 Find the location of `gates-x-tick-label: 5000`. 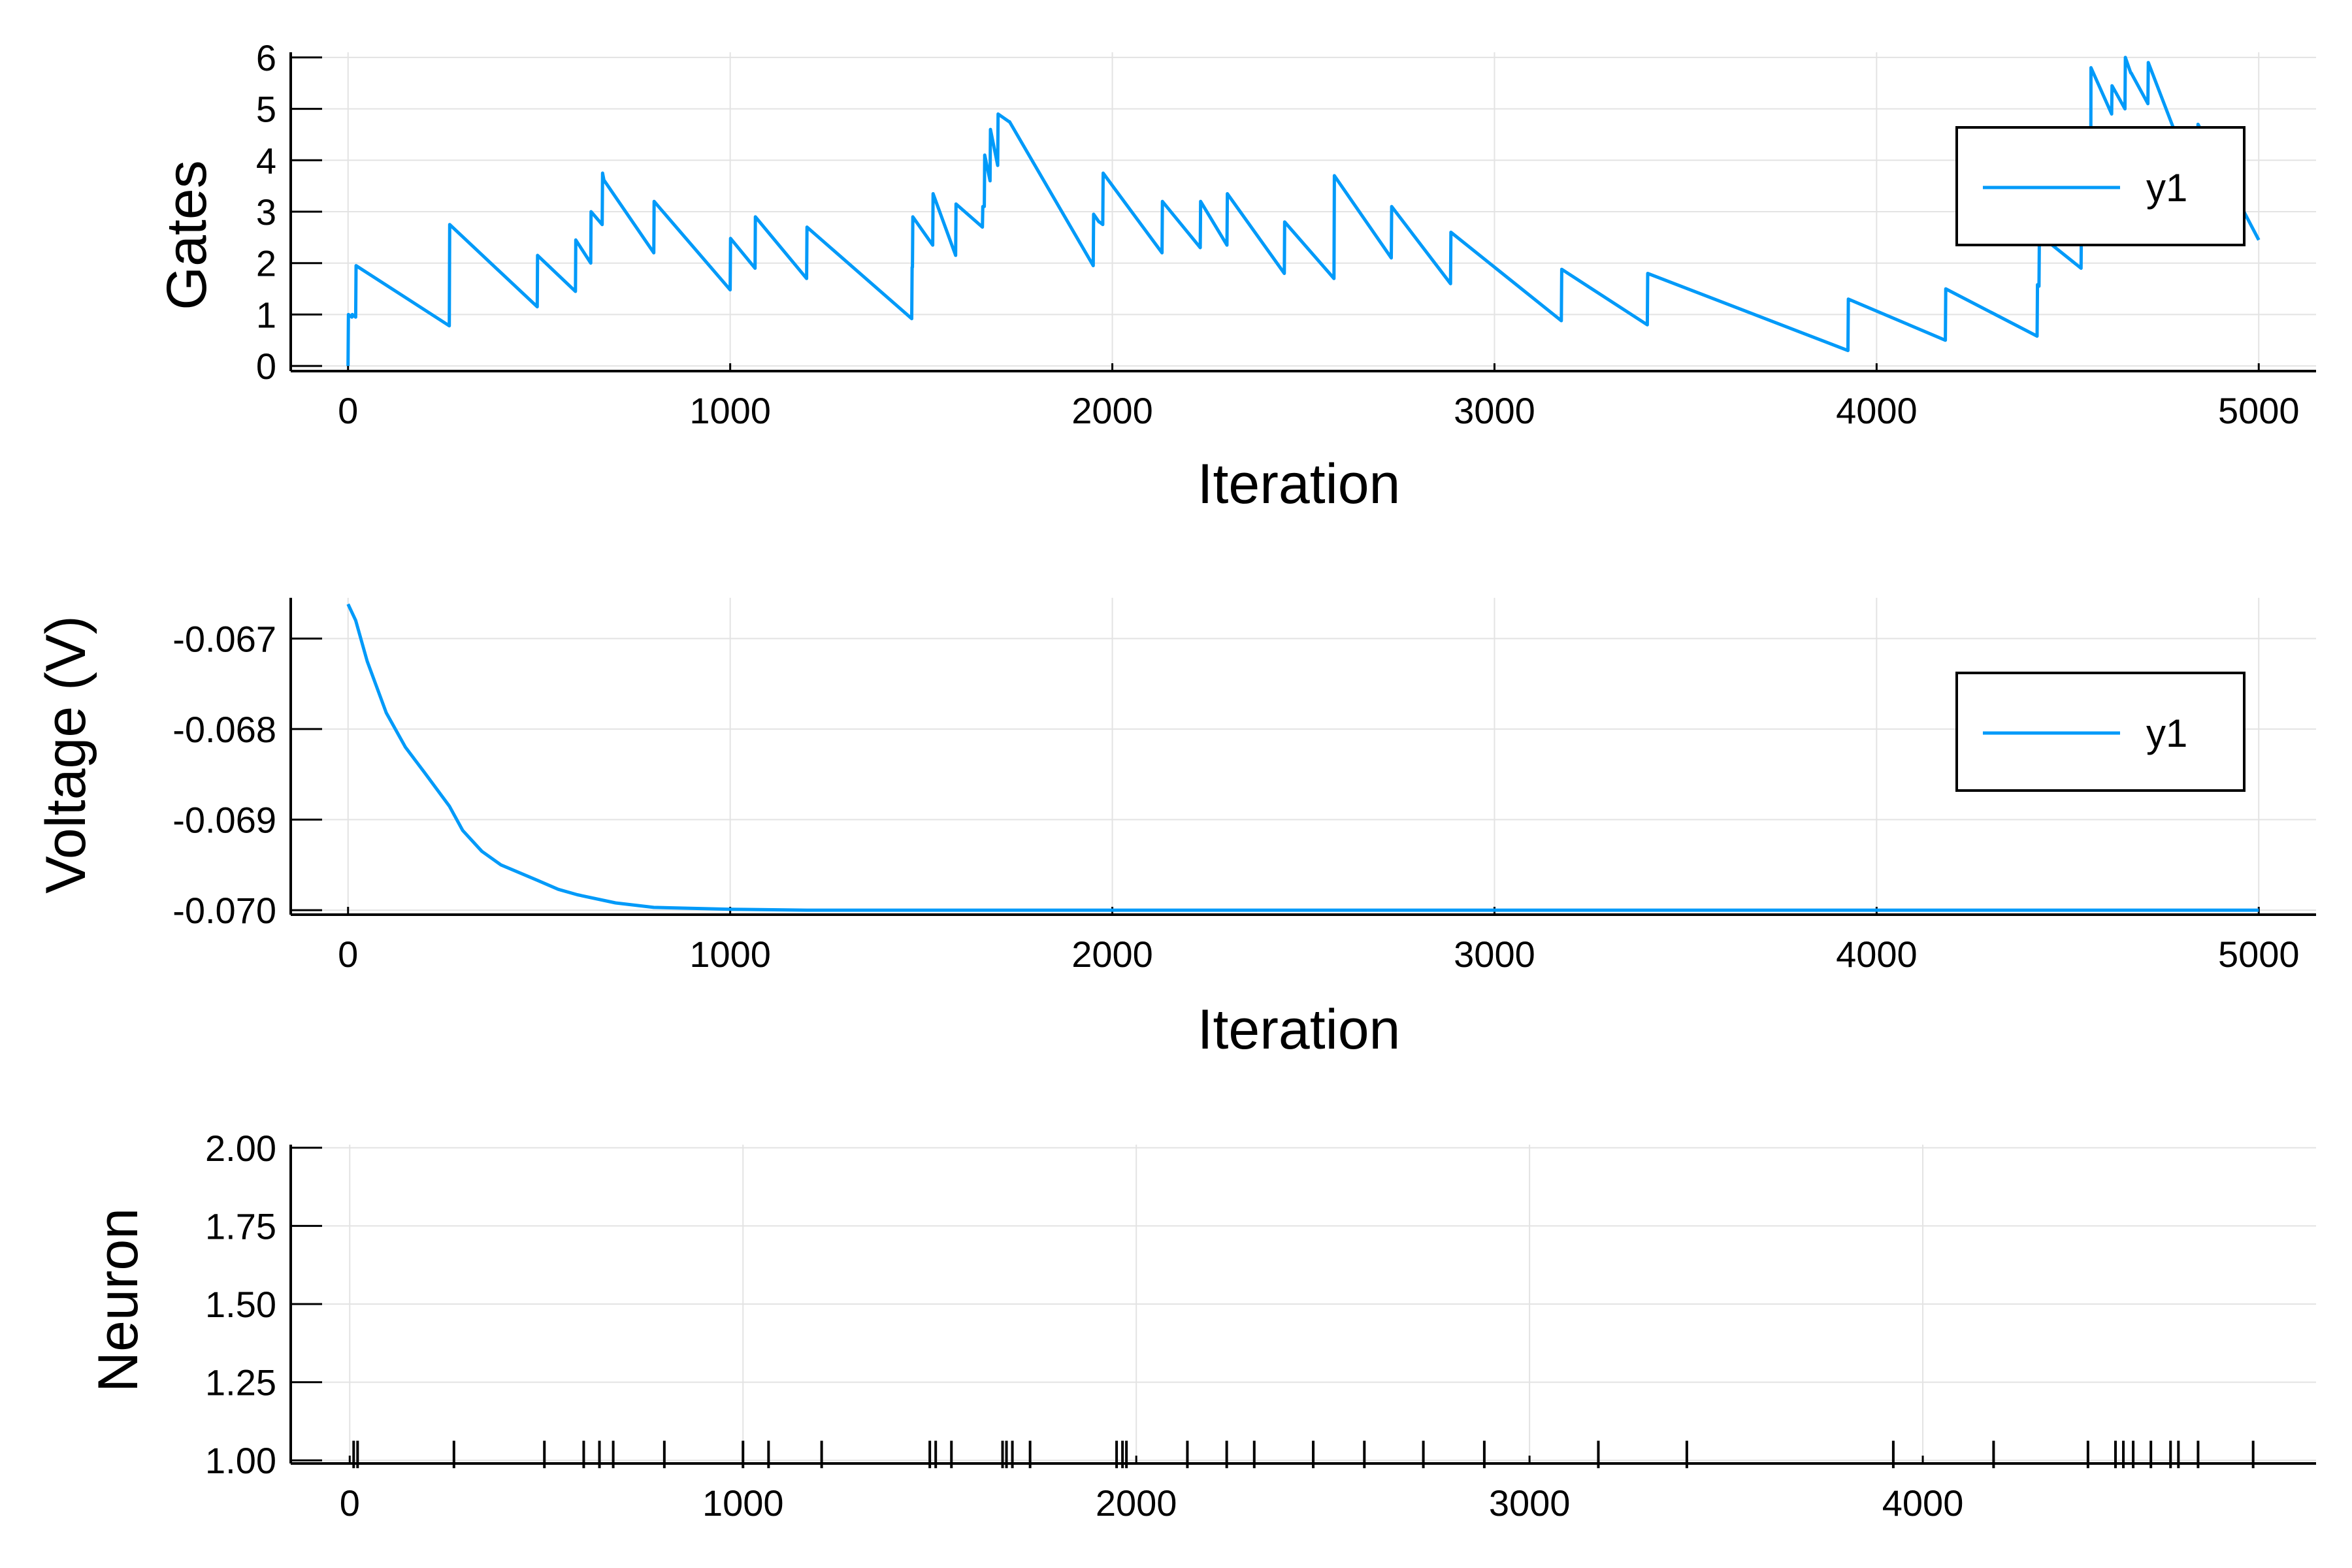

gates-x-tick-label: 5000 is located at coordinates (2259, 410).